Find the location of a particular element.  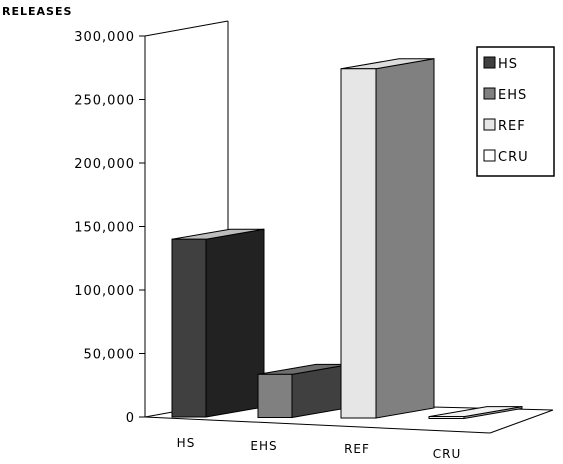

x-axis-line is located at coordinates (317, 425).